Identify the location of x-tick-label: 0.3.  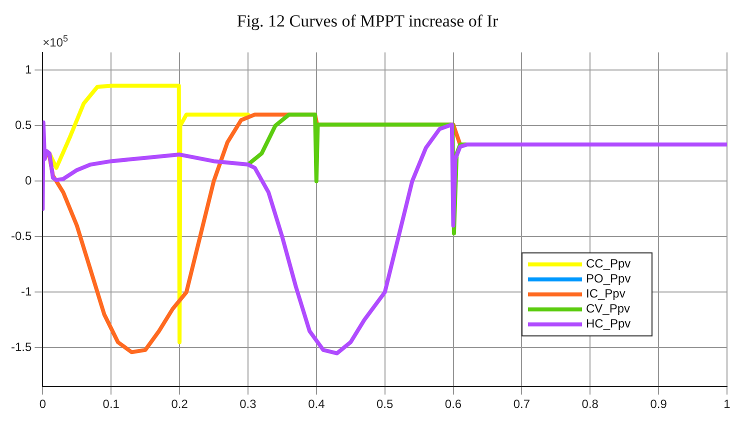
(248, 404).